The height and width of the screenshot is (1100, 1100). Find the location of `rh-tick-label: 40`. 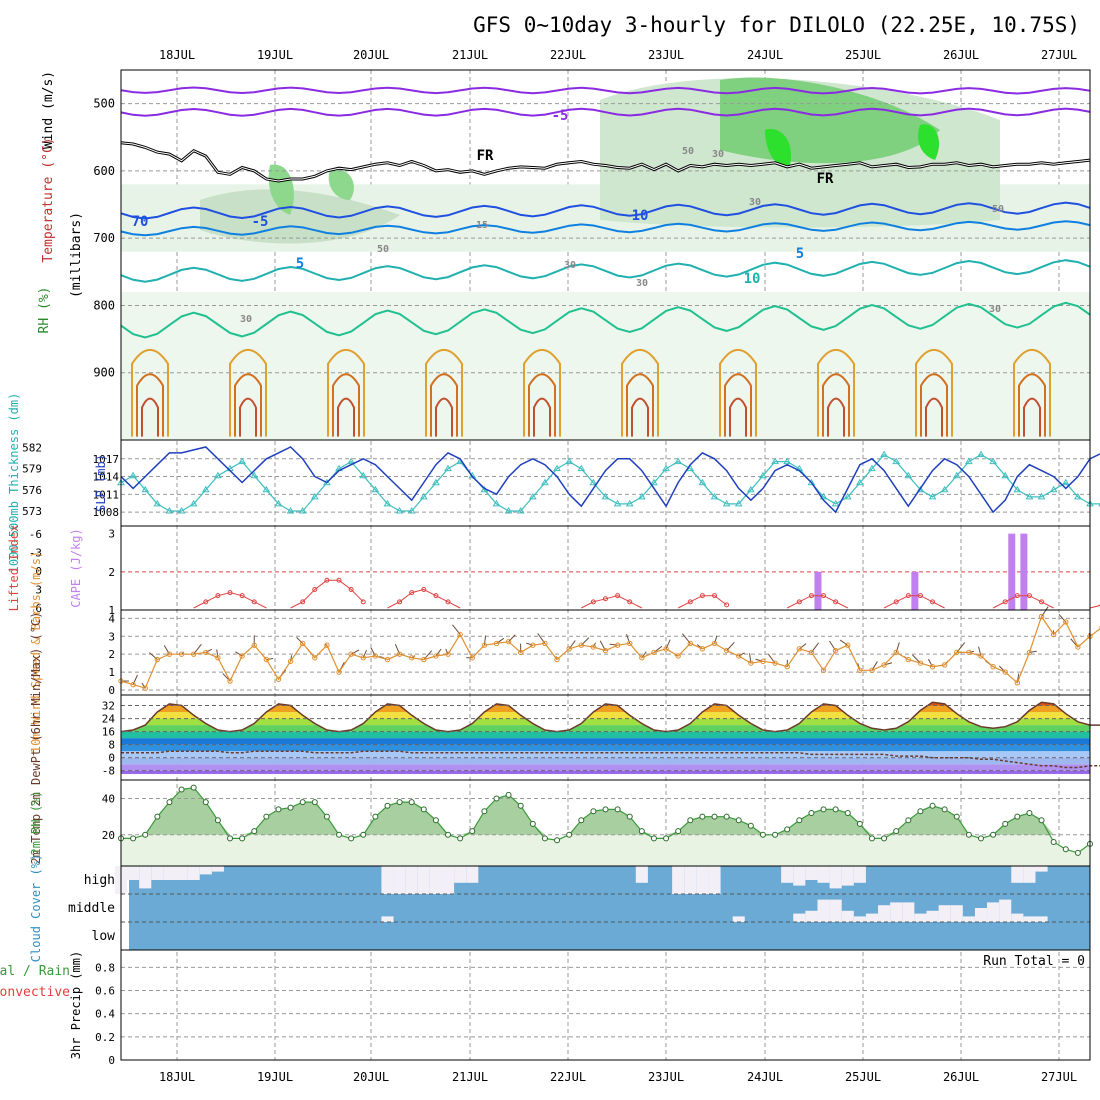

rh-tick-label: 40 is located at coordinates (108, 799).